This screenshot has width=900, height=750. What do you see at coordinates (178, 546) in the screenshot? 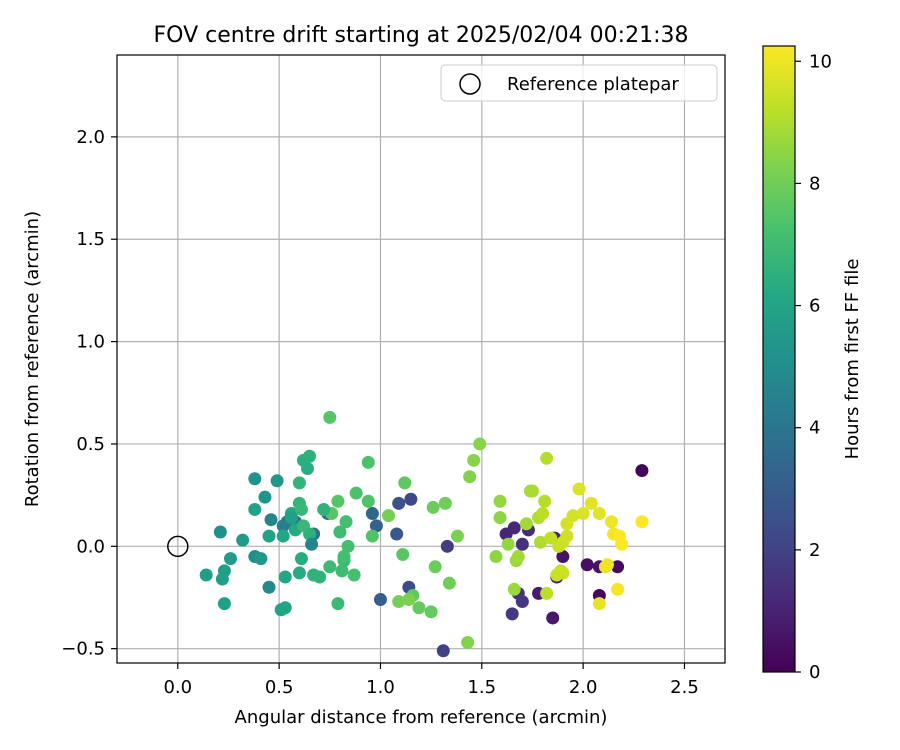
I see `reference-platepar-marker` at bounding box center [178, 546].